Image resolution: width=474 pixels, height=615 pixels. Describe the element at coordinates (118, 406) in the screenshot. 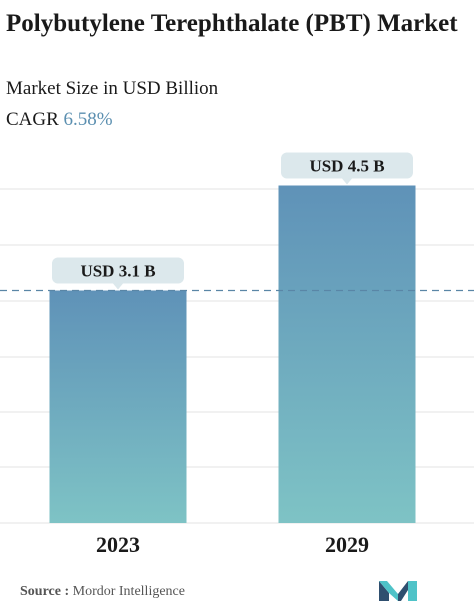

I see `bar-2023` at that location.